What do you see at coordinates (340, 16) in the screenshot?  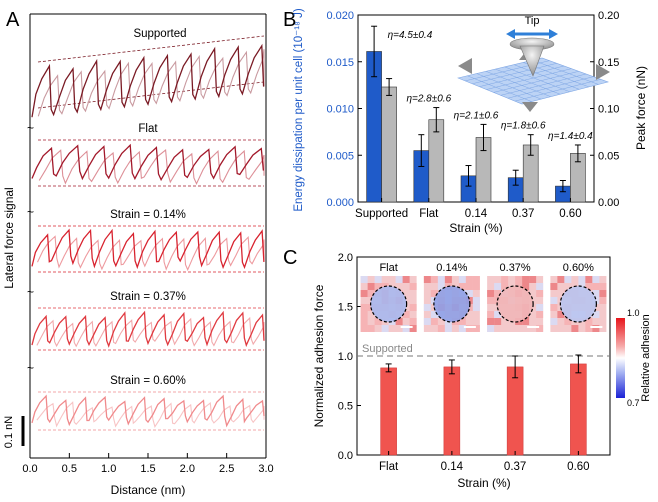 I see `left-tick-label: 0.020` at bounding box center [340, 16].